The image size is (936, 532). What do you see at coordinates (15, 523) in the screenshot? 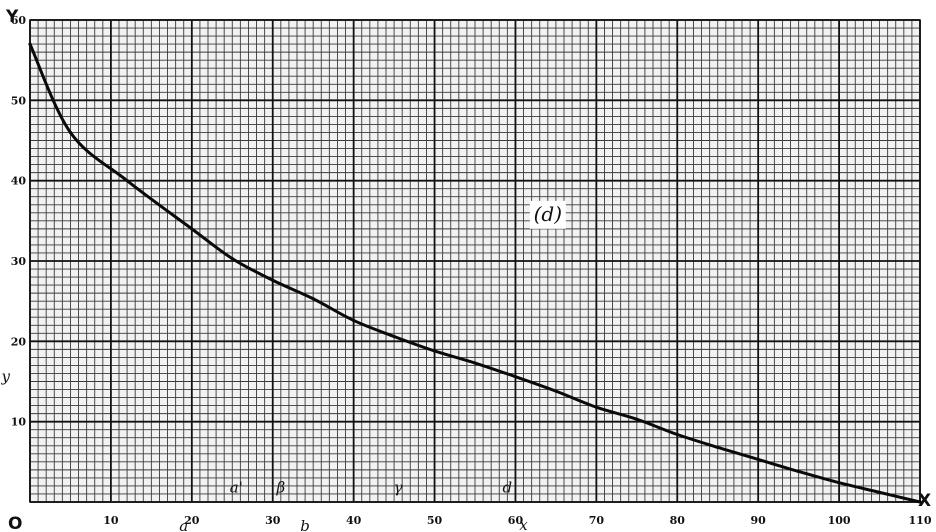
I see `origin-label: O` at bounding box center [15, 523].